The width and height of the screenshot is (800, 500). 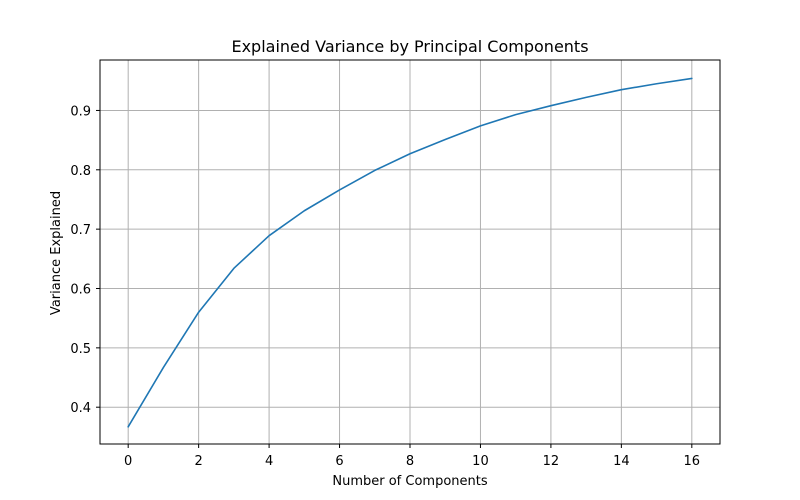 I want to click on x-tick-label: 0, so click(x=128, y=461).